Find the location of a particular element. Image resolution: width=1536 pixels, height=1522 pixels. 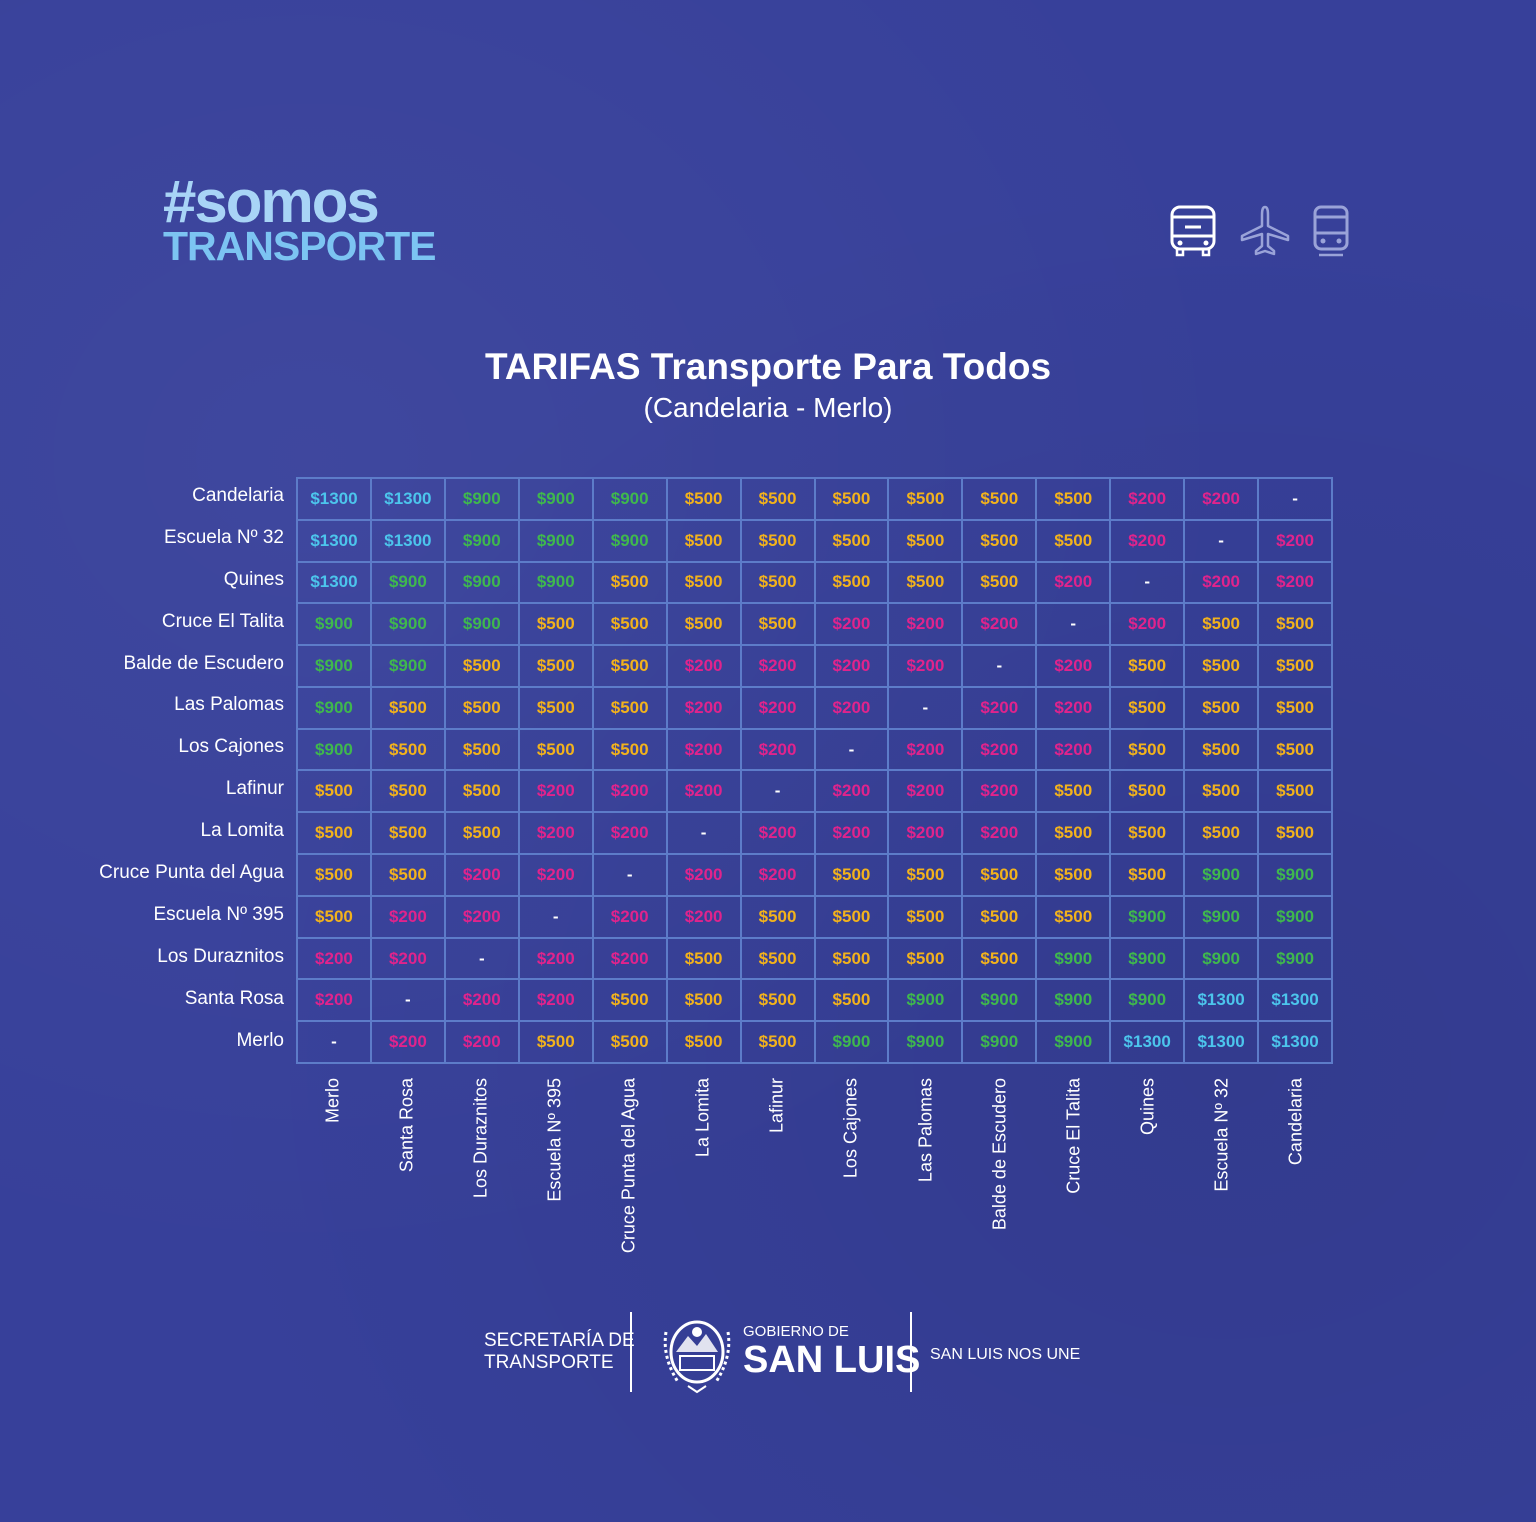

row-label: Cruce Punta del Agua is located at coordinates (191, 873).